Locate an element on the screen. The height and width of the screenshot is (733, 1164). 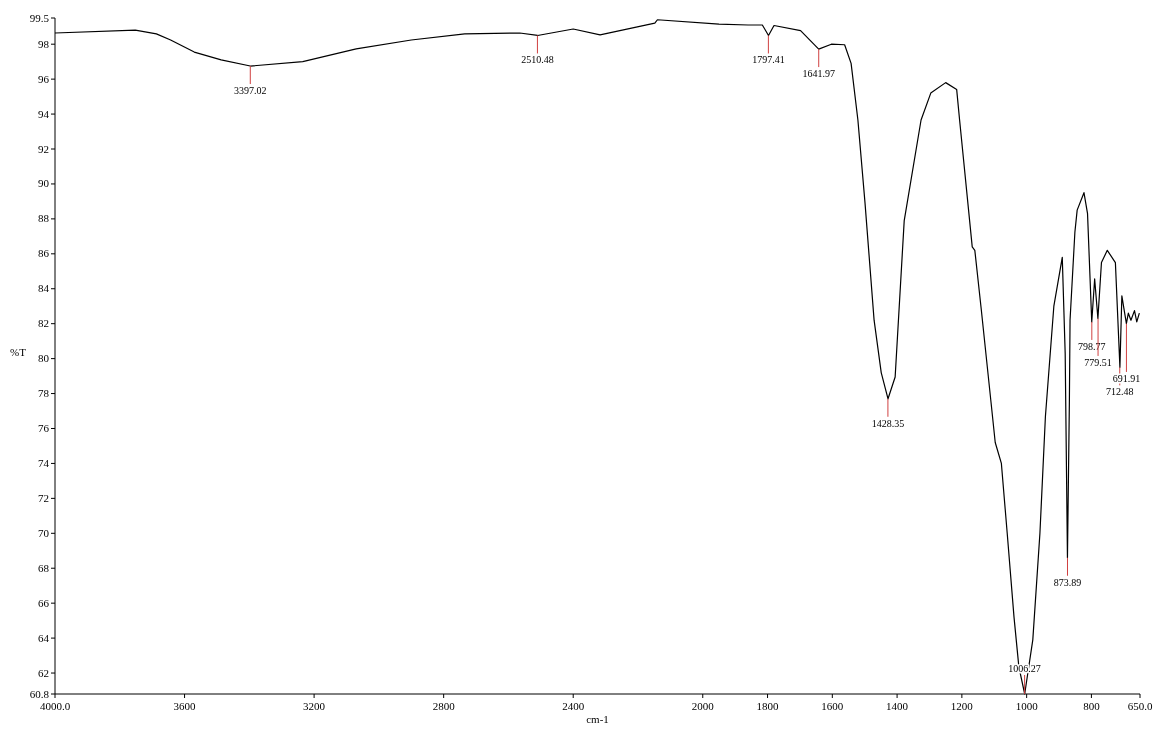
x-tick-label: 800 is located at coordinates (1092, 706).